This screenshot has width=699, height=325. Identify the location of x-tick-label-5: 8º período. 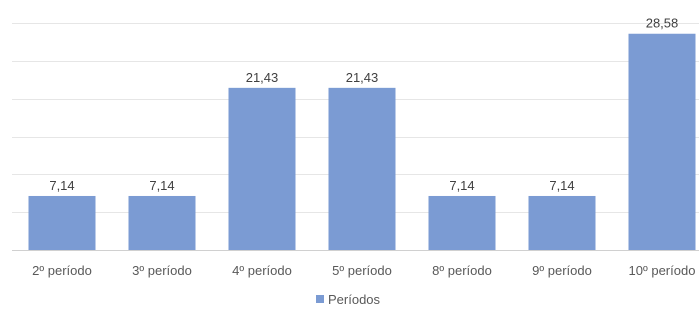
(462, 270).